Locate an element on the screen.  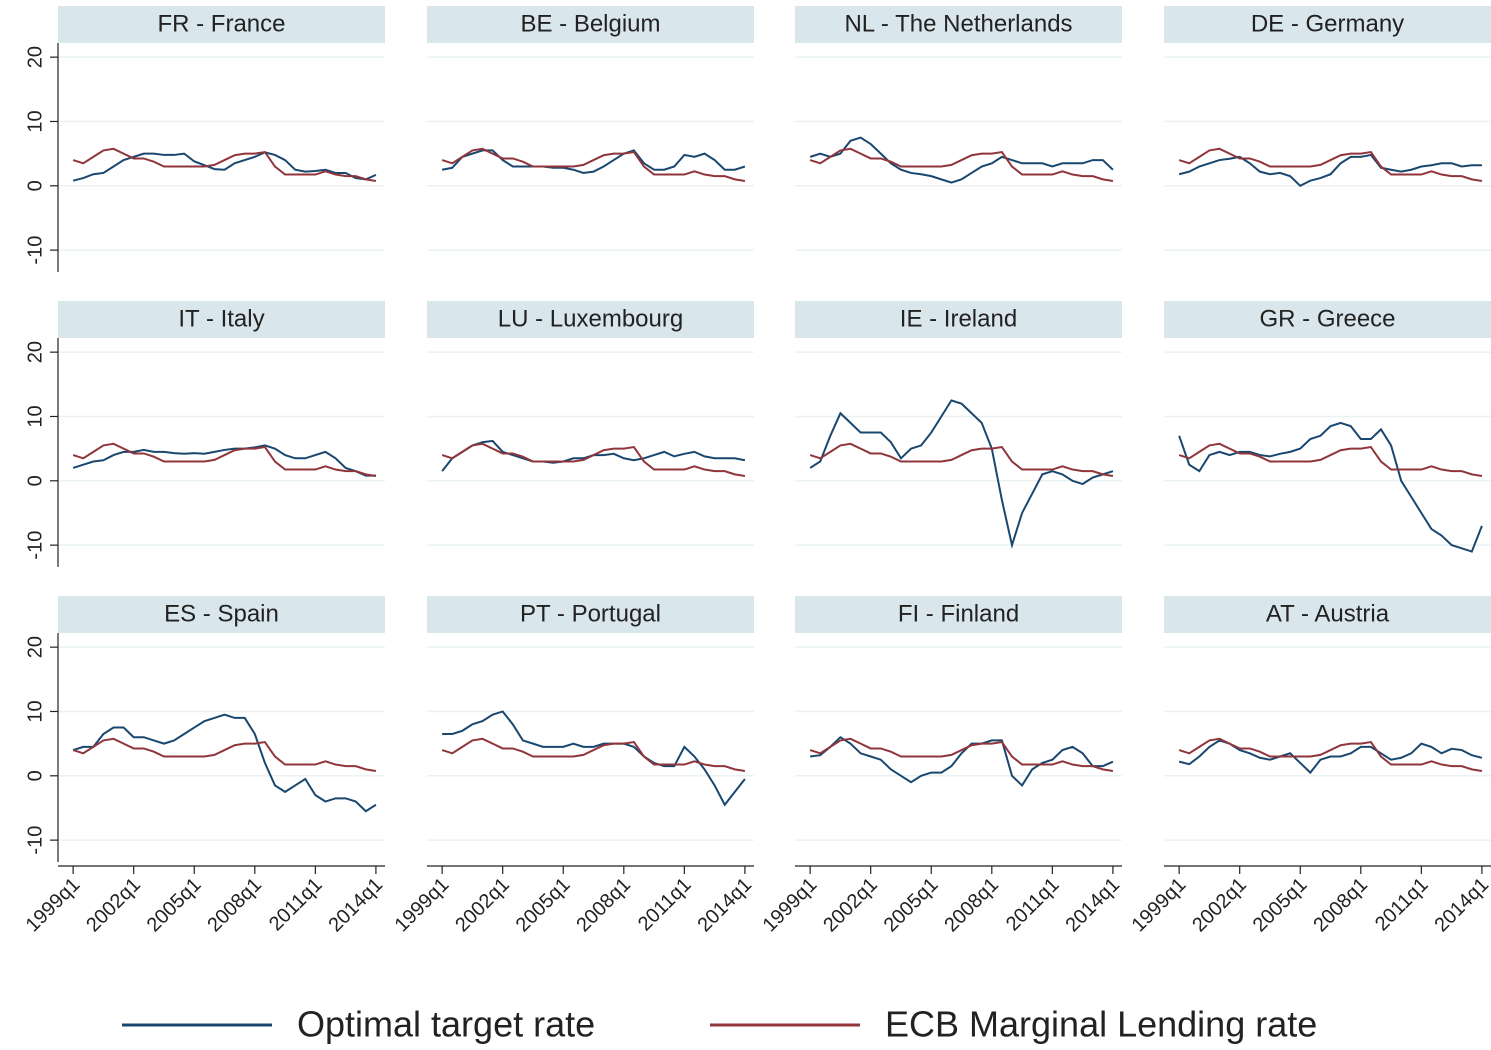
panel-title: IE - Ireland is located at coordinates (958, 318).